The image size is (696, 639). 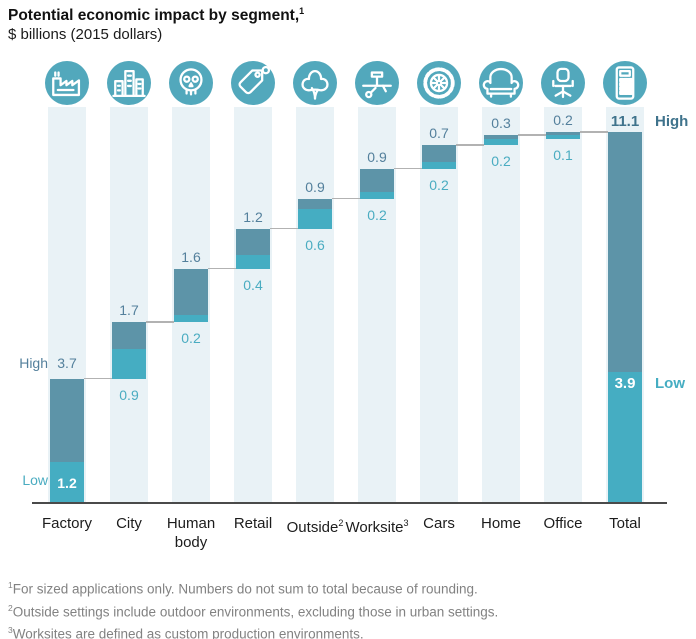 I want to click on high-annotation-label-right: High, so click(x=672, y=121).